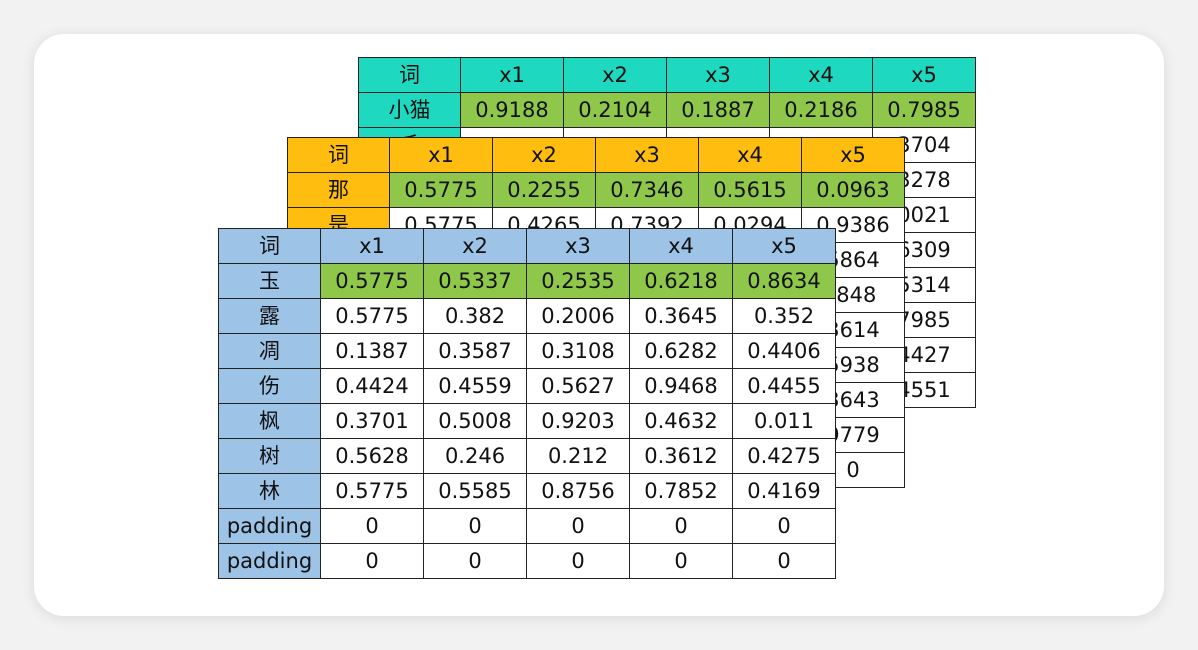 This screenshot has width=1198, height=650. I want to click on value-cell: 0.9468, so click(681, 386).